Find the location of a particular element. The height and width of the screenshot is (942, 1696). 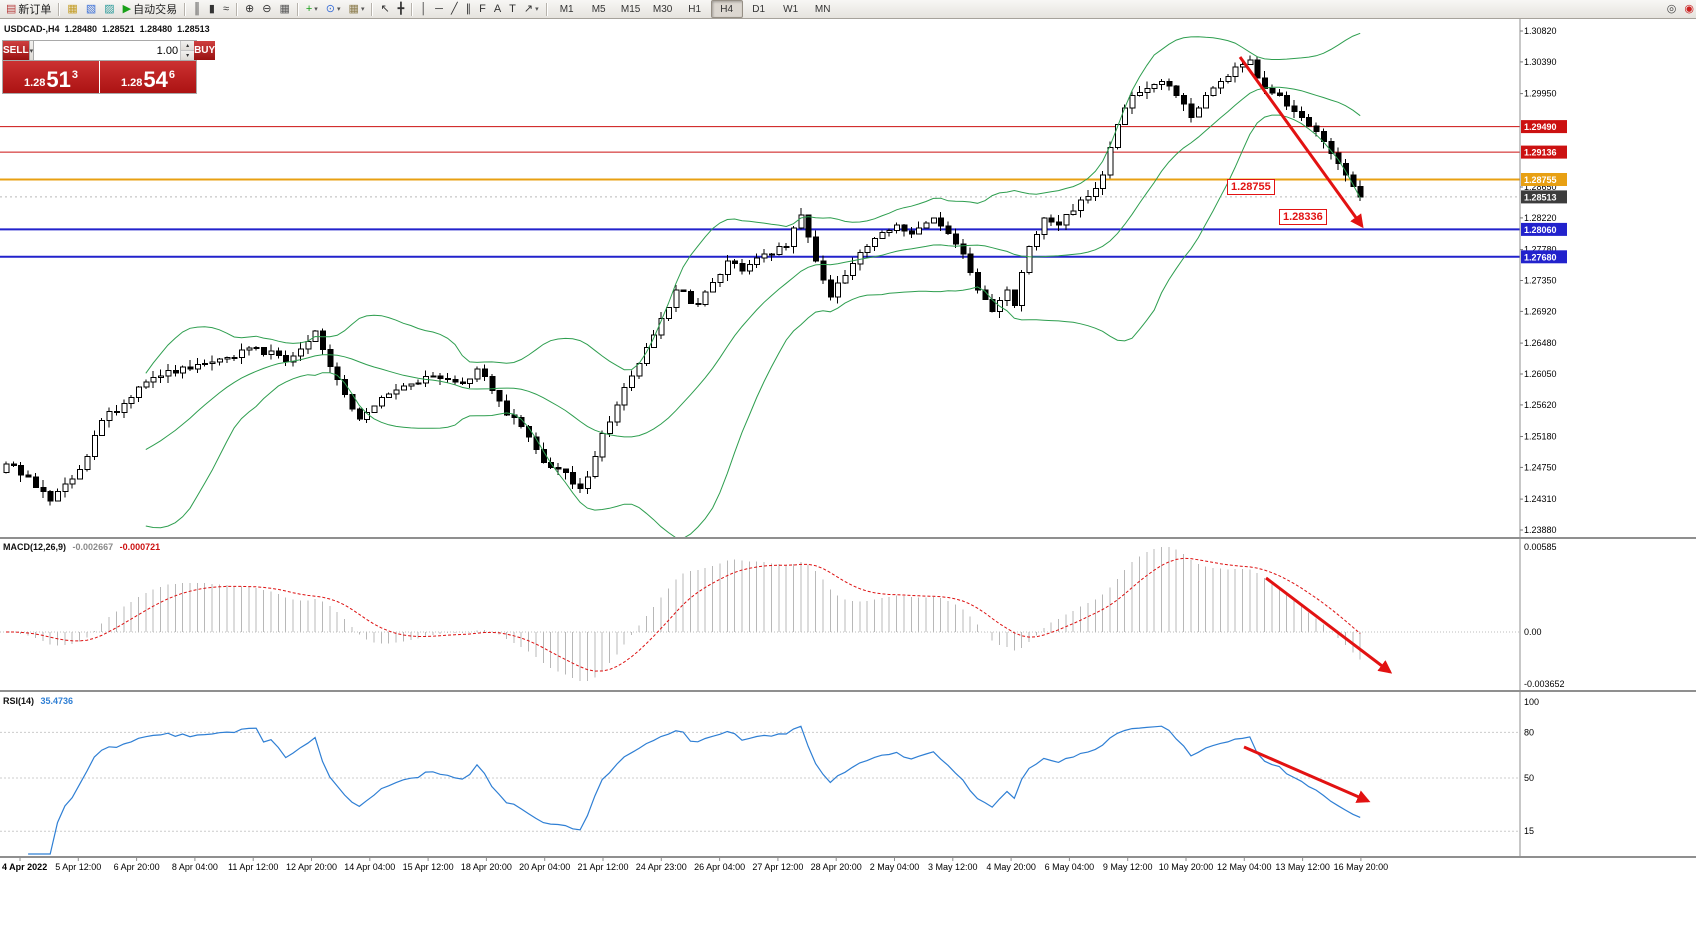

axis-label: 1.24310 is located at coordinates (1540, 499).